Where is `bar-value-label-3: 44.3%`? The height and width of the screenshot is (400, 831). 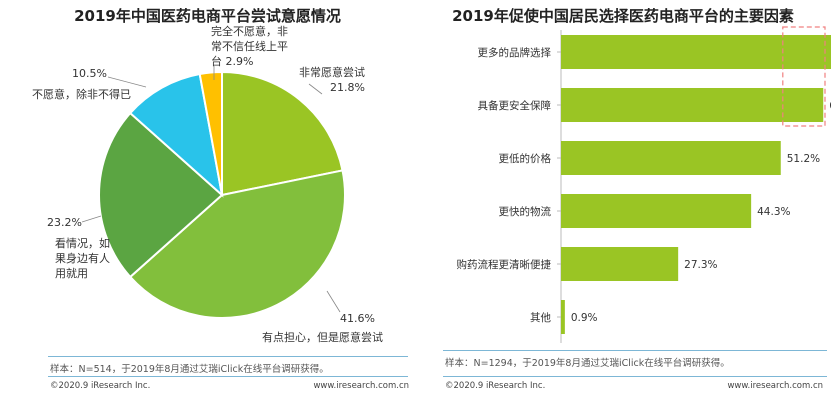
bar-value-label-3: 44.3% is located at coordinates (773, 212).